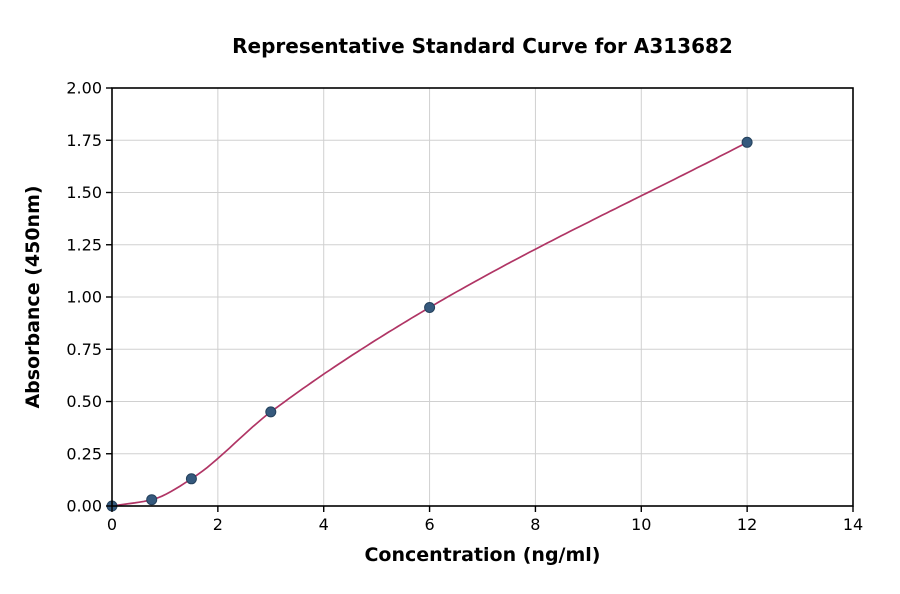 This screenshot has height=594, width=900. What do you see at coordinates (84, 401) in the screenshot?
I see `svg-text: 0.50` at bounding box center [84, 401].